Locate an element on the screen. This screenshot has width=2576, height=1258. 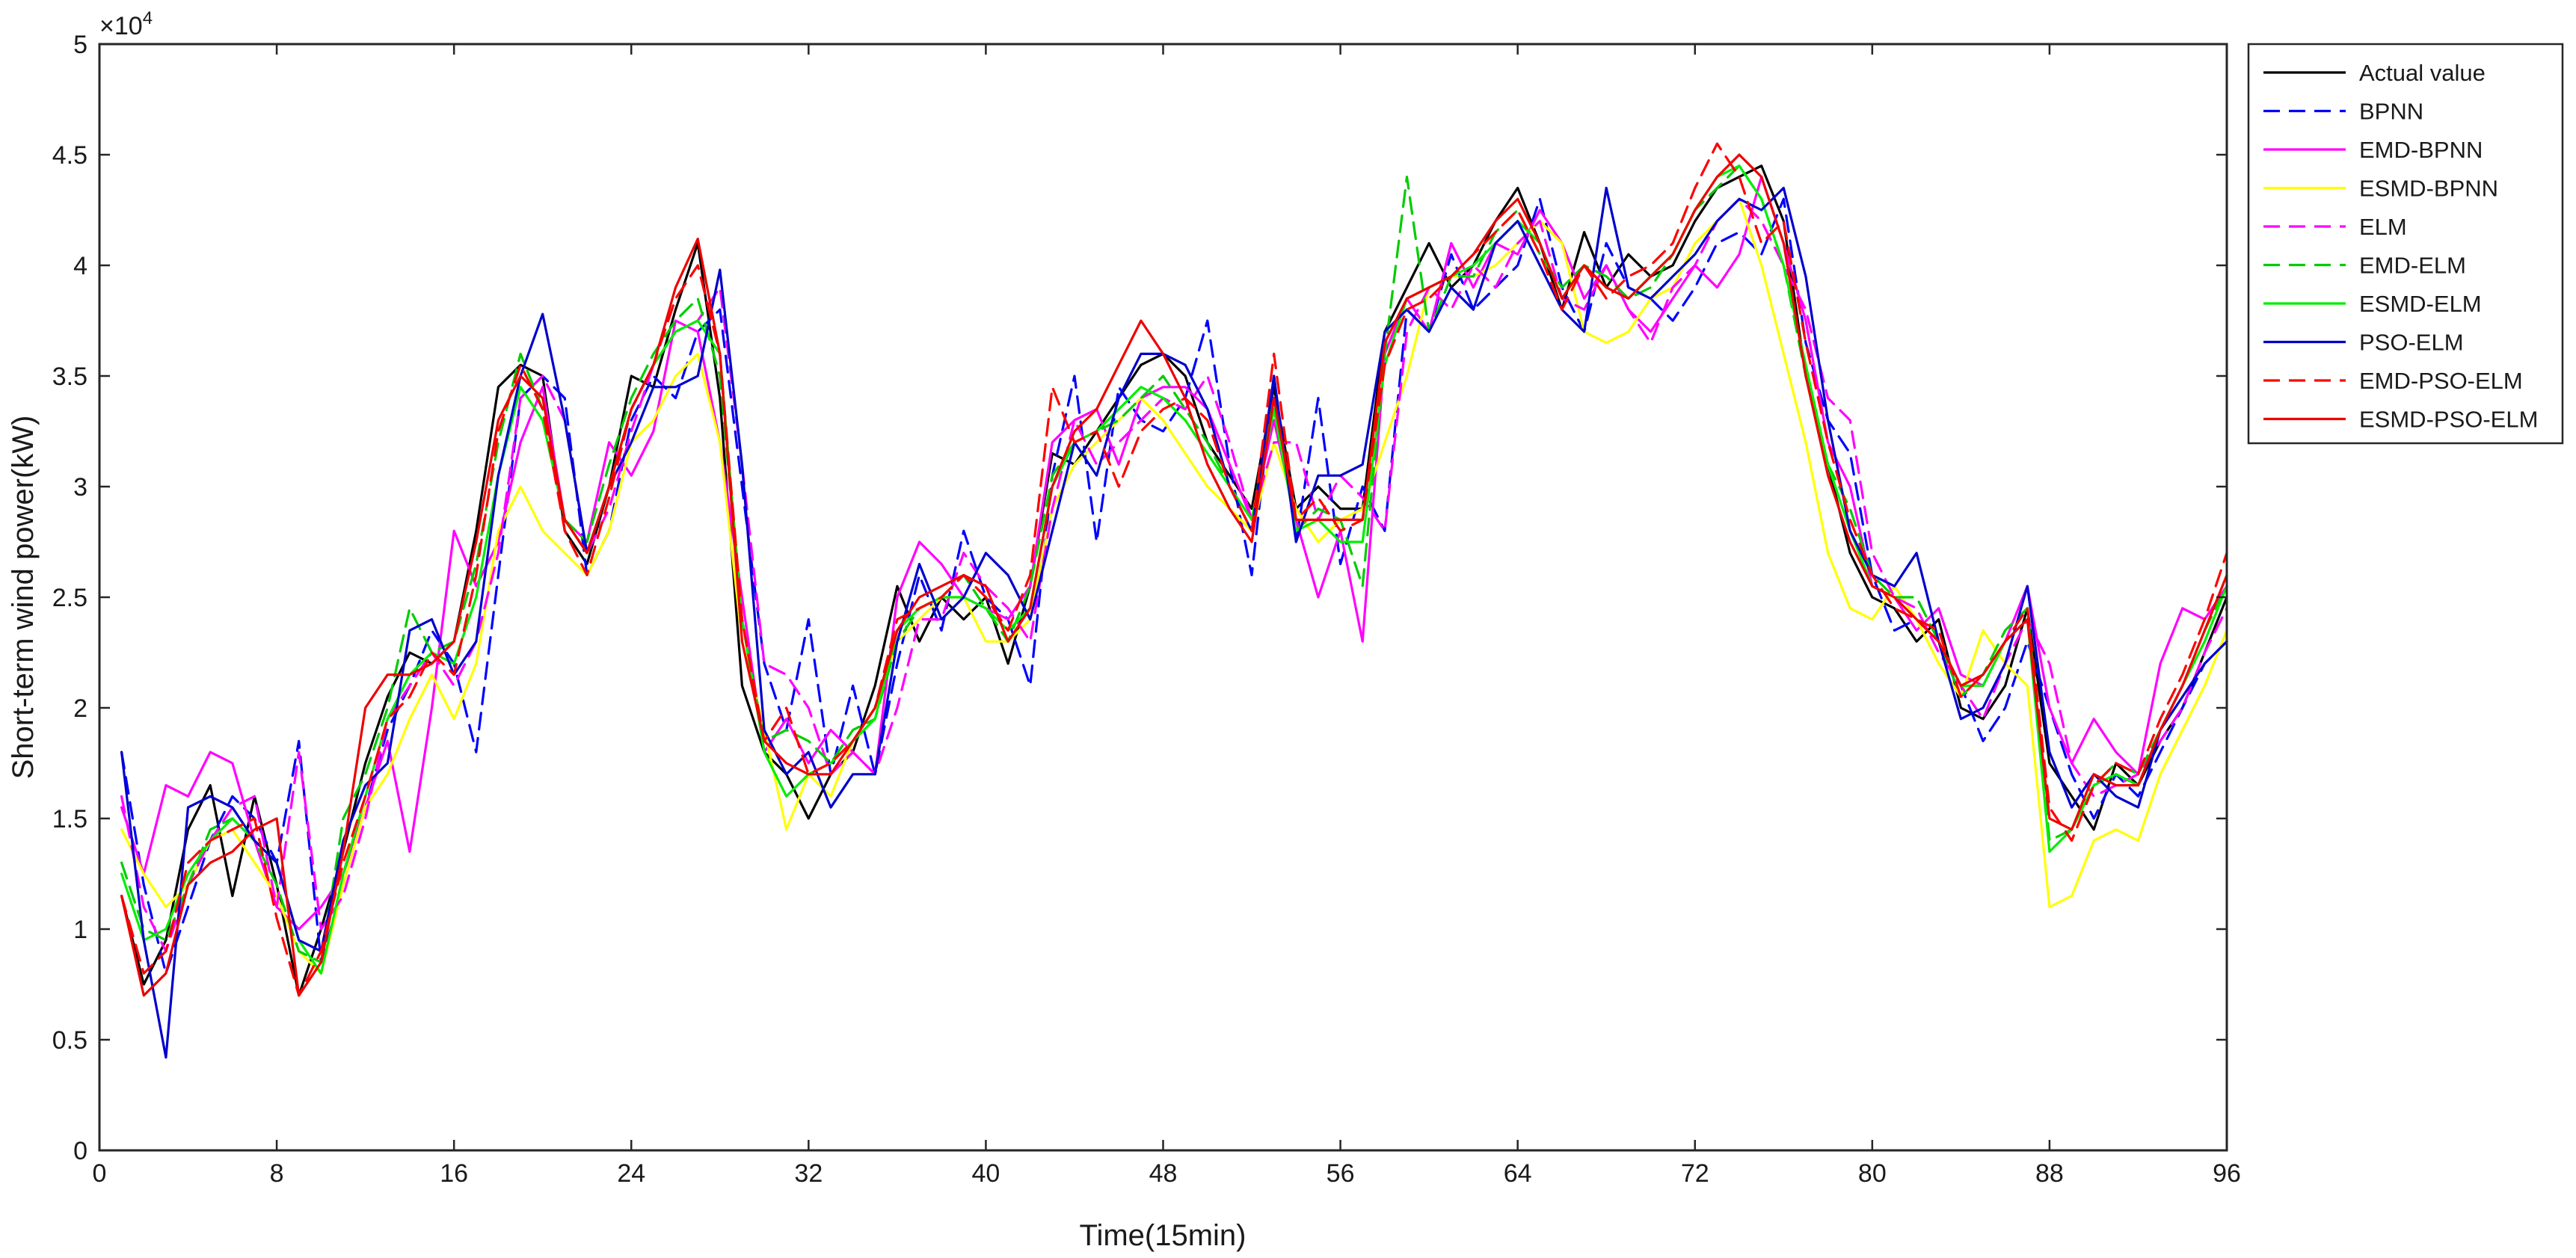
legend-entry-esmd-bpnn: ESMD-BPNN is located at coordinates (2380, 189).